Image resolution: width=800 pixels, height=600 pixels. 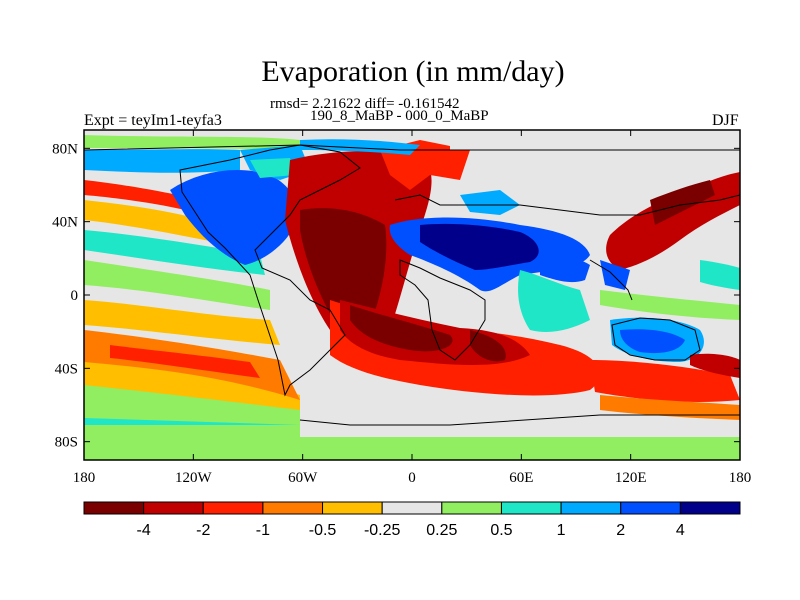 I want to click on colorbar-label: -2, so click(x=203, y=530).